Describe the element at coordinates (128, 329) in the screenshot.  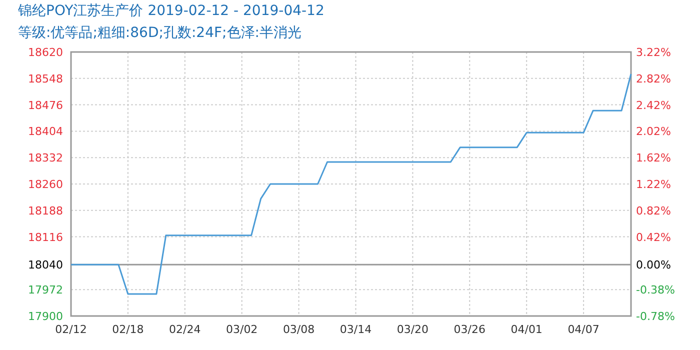
I see `x-tick-label: 02/18` at that location.